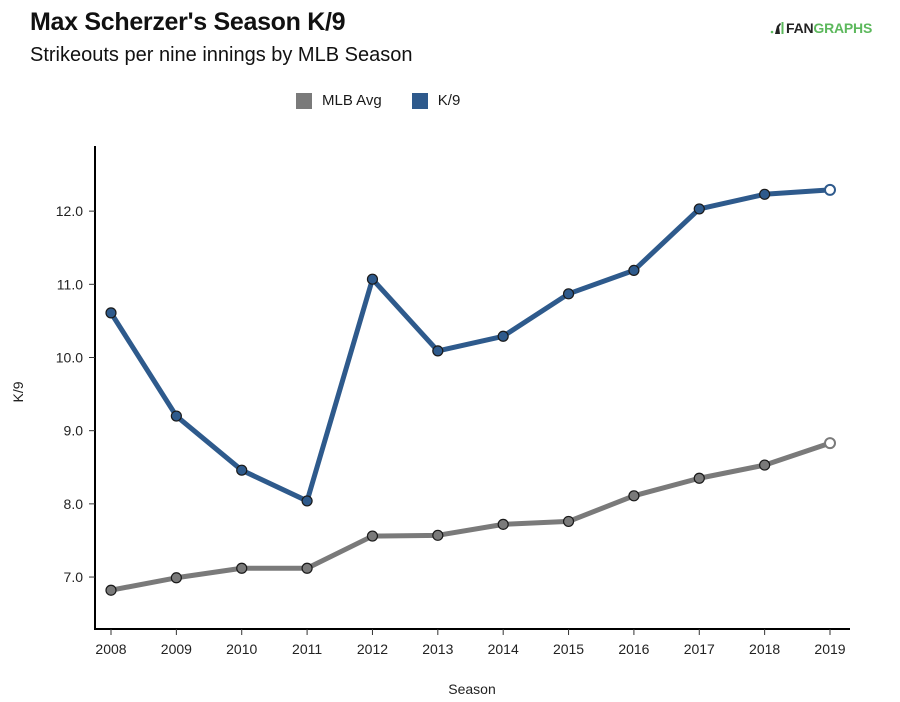 The image size is (900, 702). What do you see at coordinates (843, 28) in the screenshot?
I see `logo-text-graphs: GRAPHS` at bounding box center [843, 28].